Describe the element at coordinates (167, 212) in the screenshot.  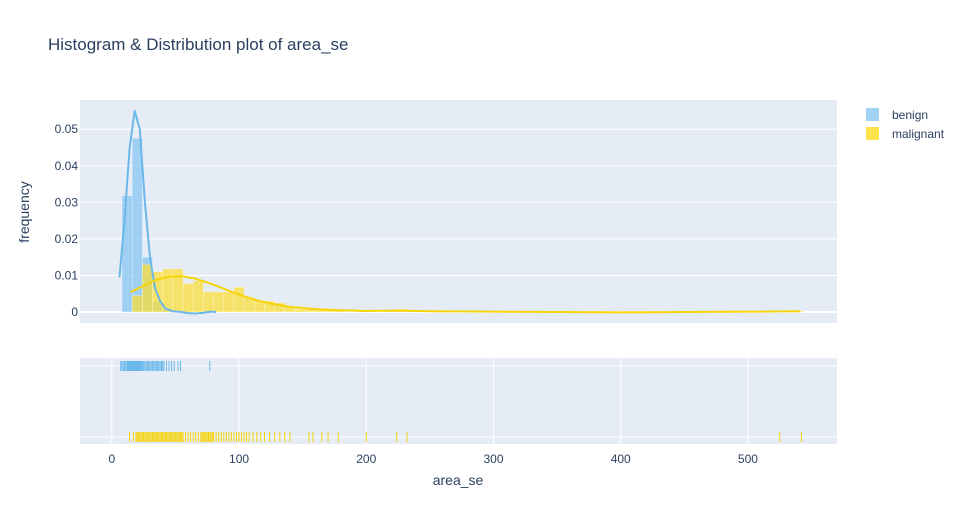
I see `kde-curve-benign` at that location.